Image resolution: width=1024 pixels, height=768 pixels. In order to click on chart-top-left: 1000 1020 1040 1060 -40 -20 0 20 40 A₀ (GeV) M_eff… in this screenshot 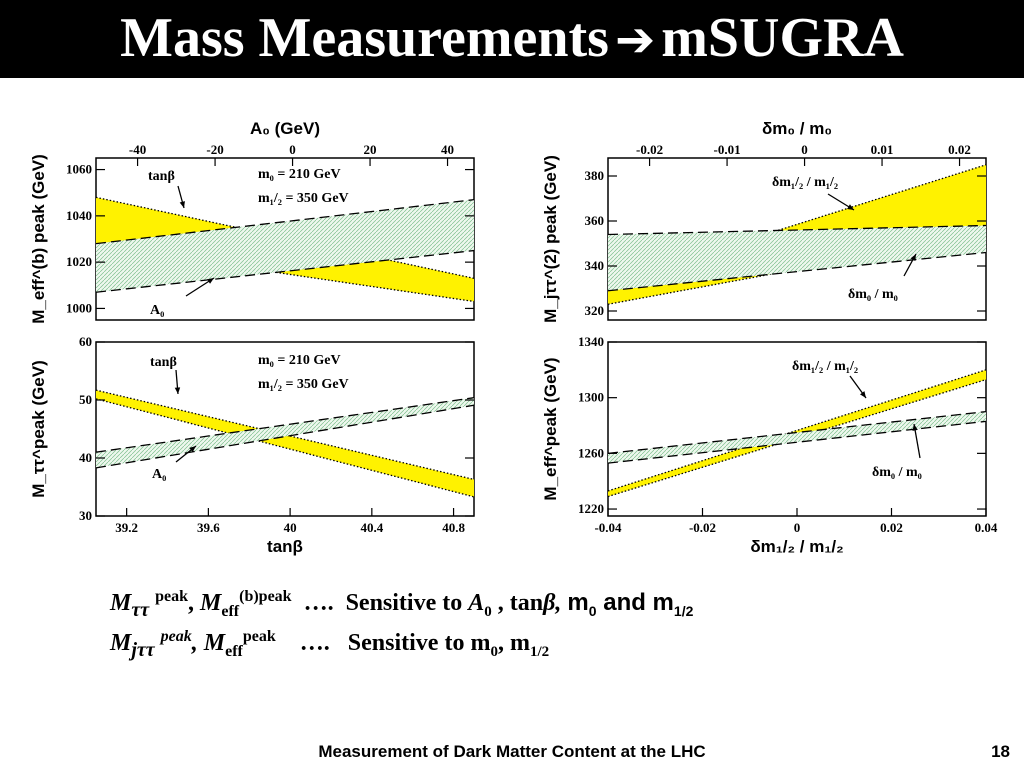, I will do `click(252, 221)`.